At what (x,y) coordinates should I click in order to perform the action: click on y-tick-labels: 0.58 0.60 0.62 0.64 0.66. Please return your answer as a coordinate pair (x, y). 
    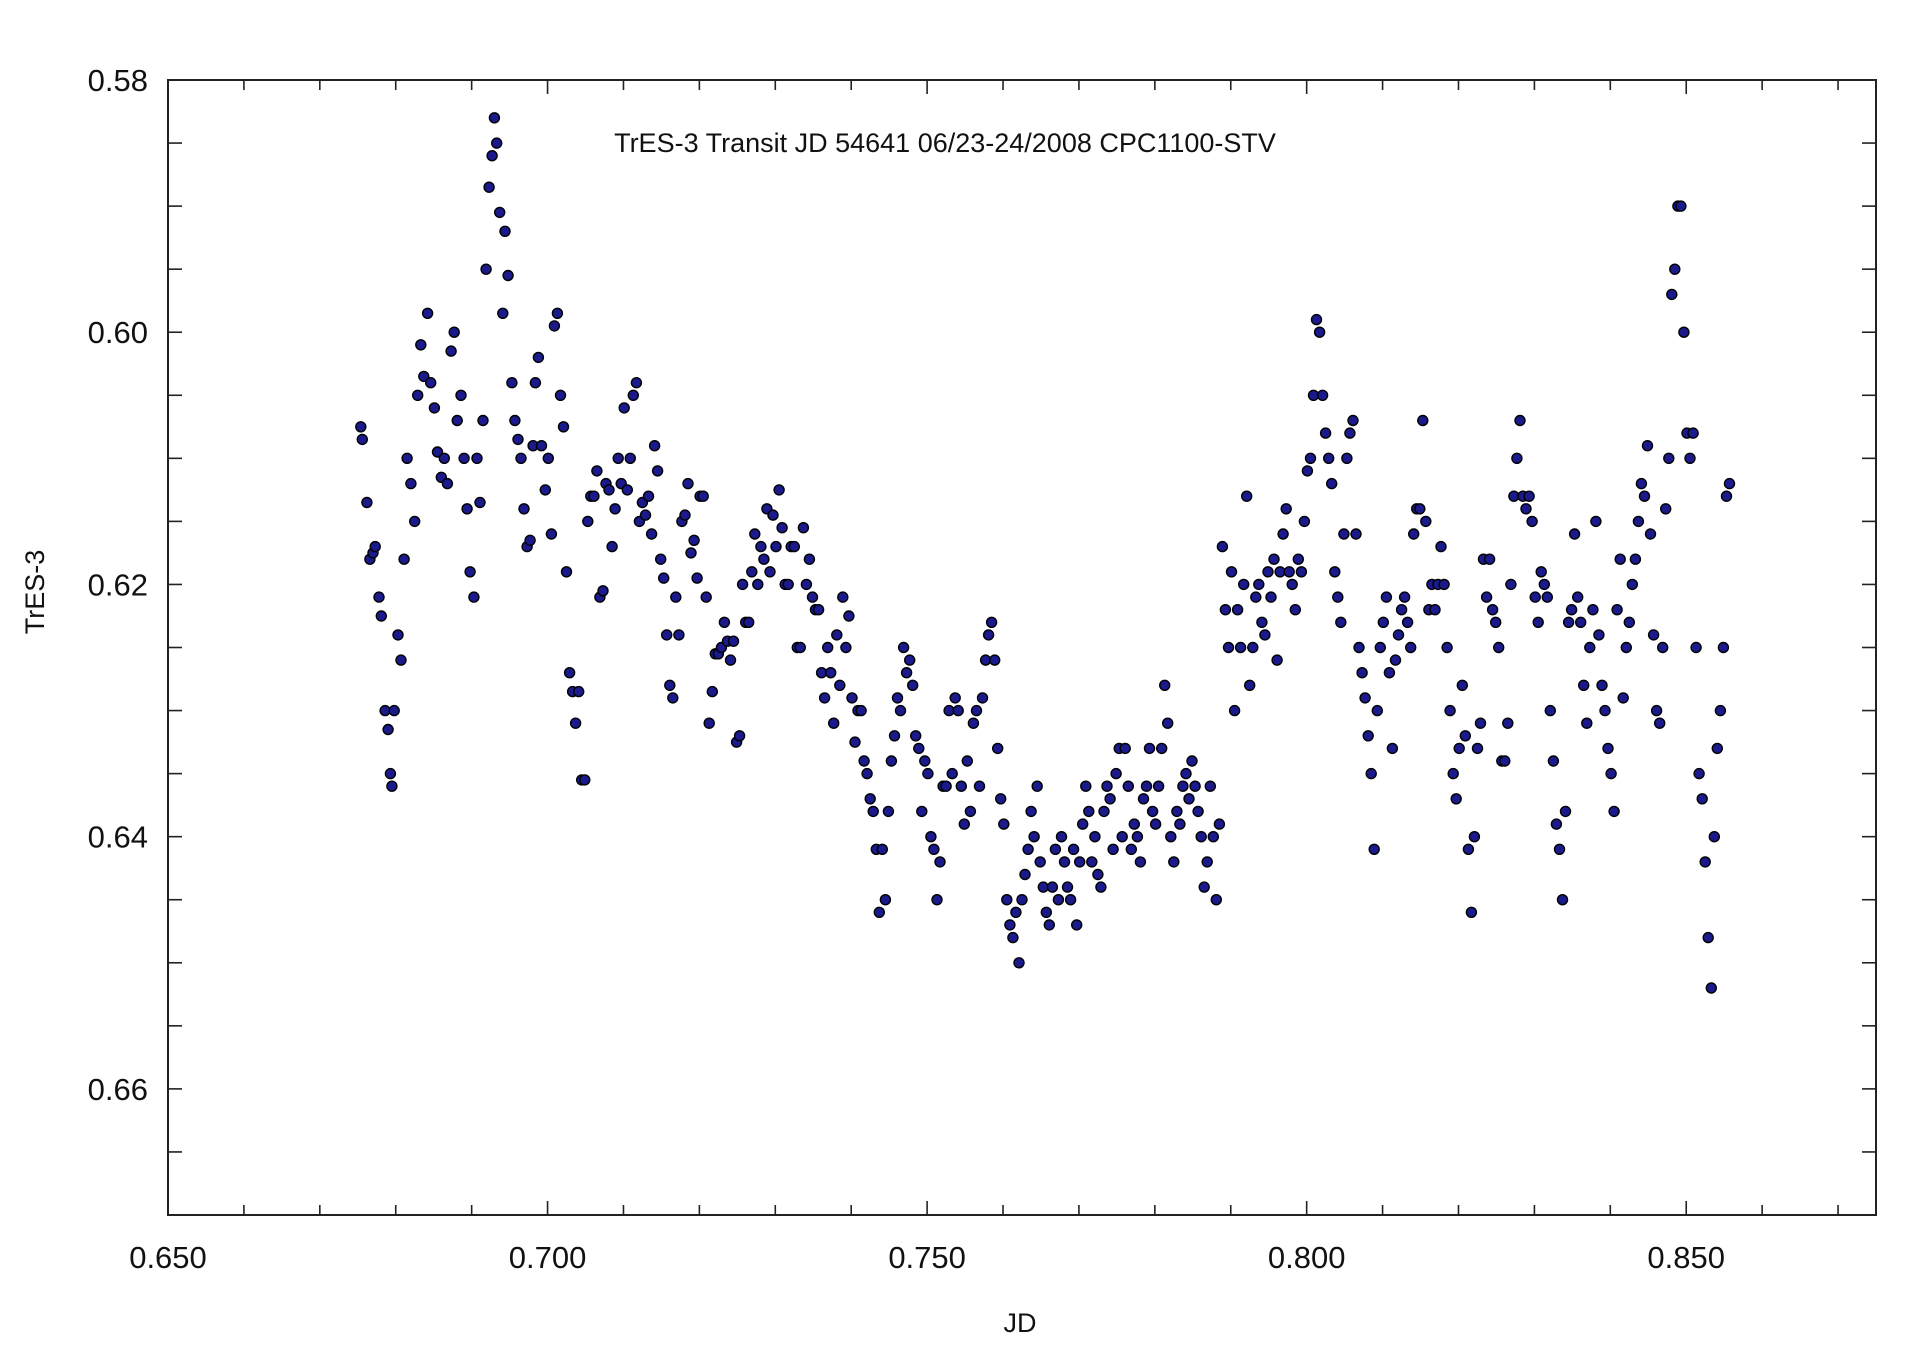
    Looking at the image, I should click on (118, 585).